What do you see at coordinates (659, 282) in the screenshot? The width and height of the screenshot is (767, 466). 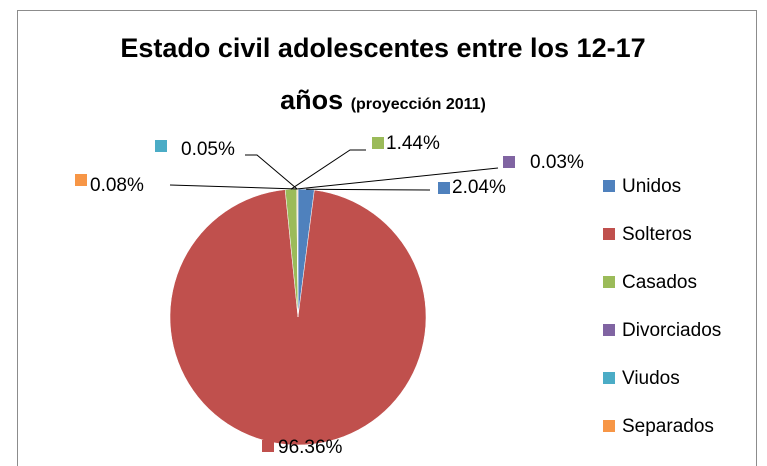 I see `legend-label: Casados` at bounding box center [659, 282].